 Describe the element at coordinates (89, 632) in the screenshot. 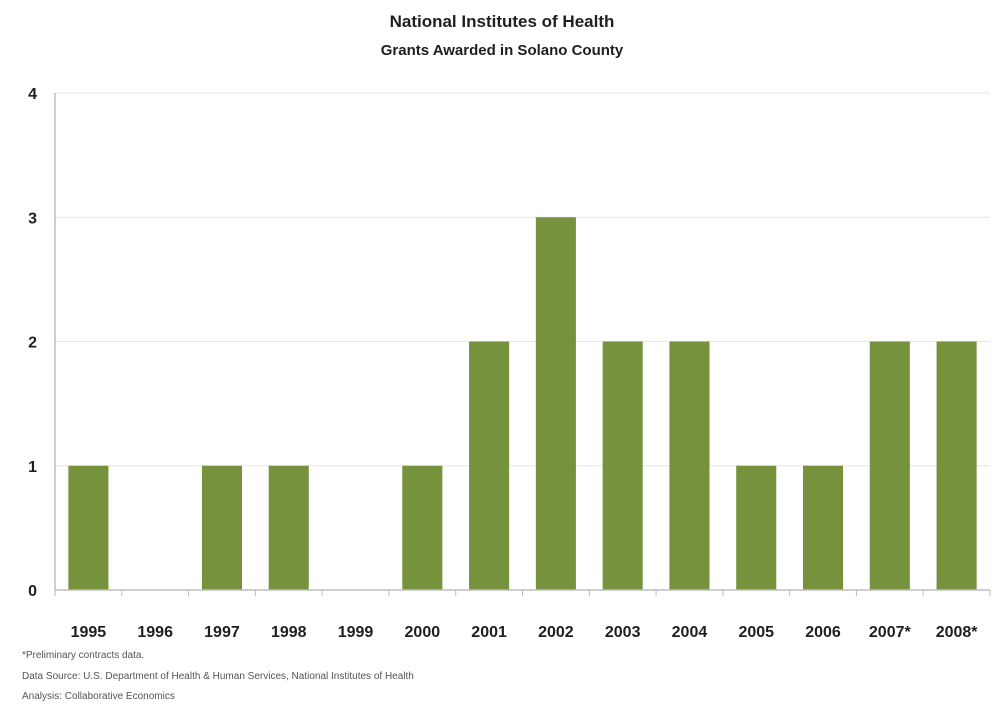

I see `x-tick-label-1995: 1995` at that location.